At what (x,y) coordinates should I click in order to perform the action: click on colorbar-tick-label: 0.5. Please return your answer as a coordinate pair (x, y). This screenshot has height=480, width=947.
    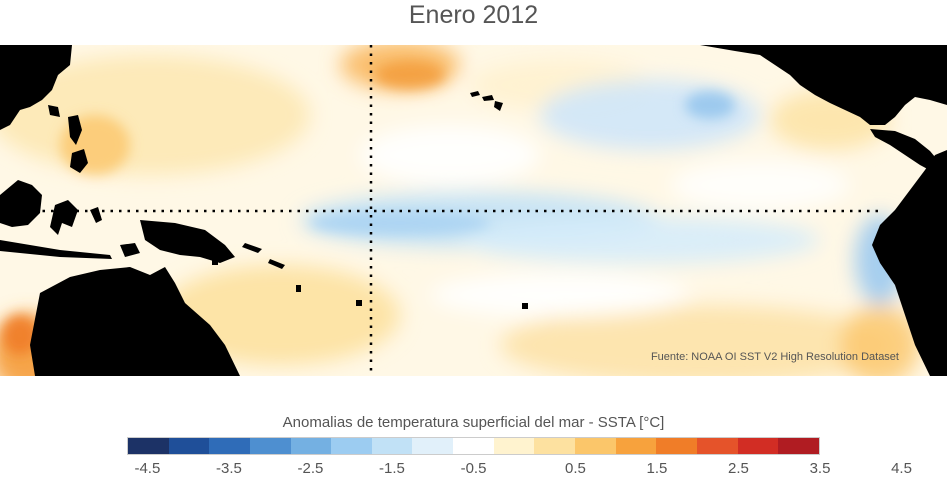
    Looking at the image, I should click on (575, 468).